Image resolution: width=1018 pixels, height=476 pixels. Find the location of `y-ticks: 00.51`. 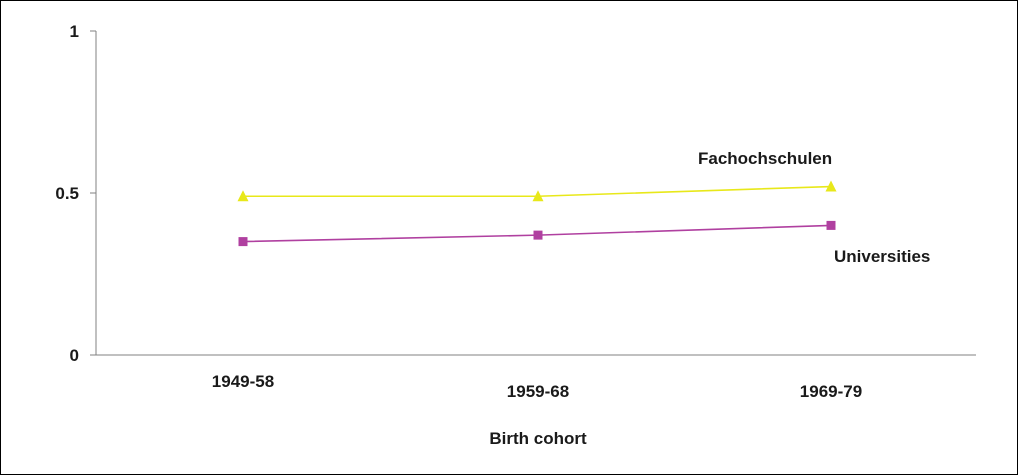

y-ticks: 00.51 is located at coordinates (75, 193).